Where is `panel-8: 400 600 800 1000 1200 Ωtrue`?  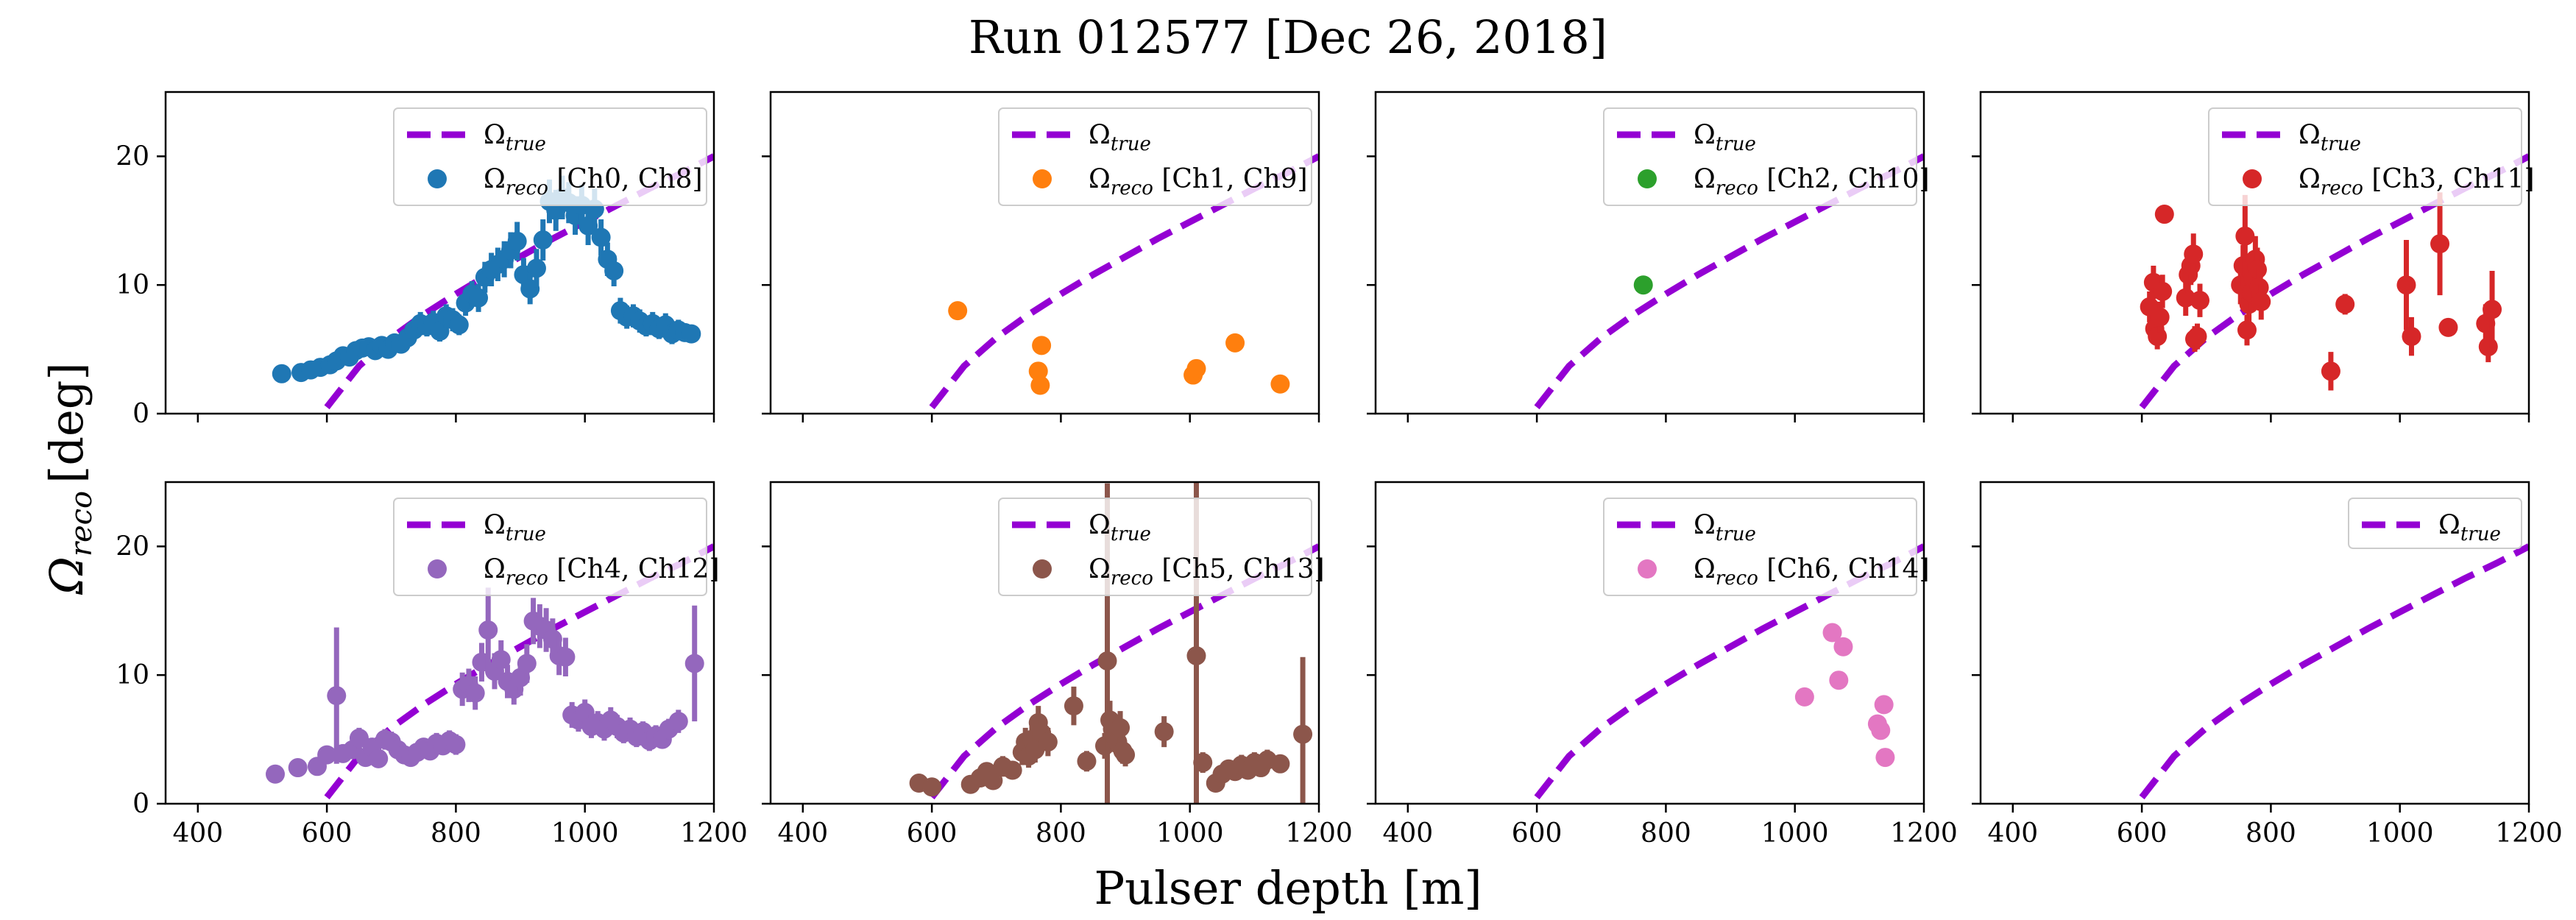
panel-8: 400 600 800 1000 1200 Ωtrue is located at coordinates (2267, 665).